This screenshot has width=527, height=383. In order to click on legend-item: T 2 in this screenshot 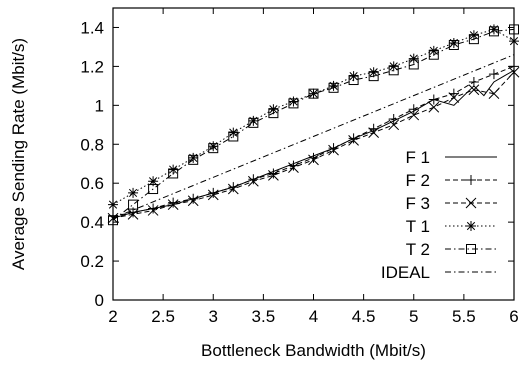, I will do `click(451, 249)`.